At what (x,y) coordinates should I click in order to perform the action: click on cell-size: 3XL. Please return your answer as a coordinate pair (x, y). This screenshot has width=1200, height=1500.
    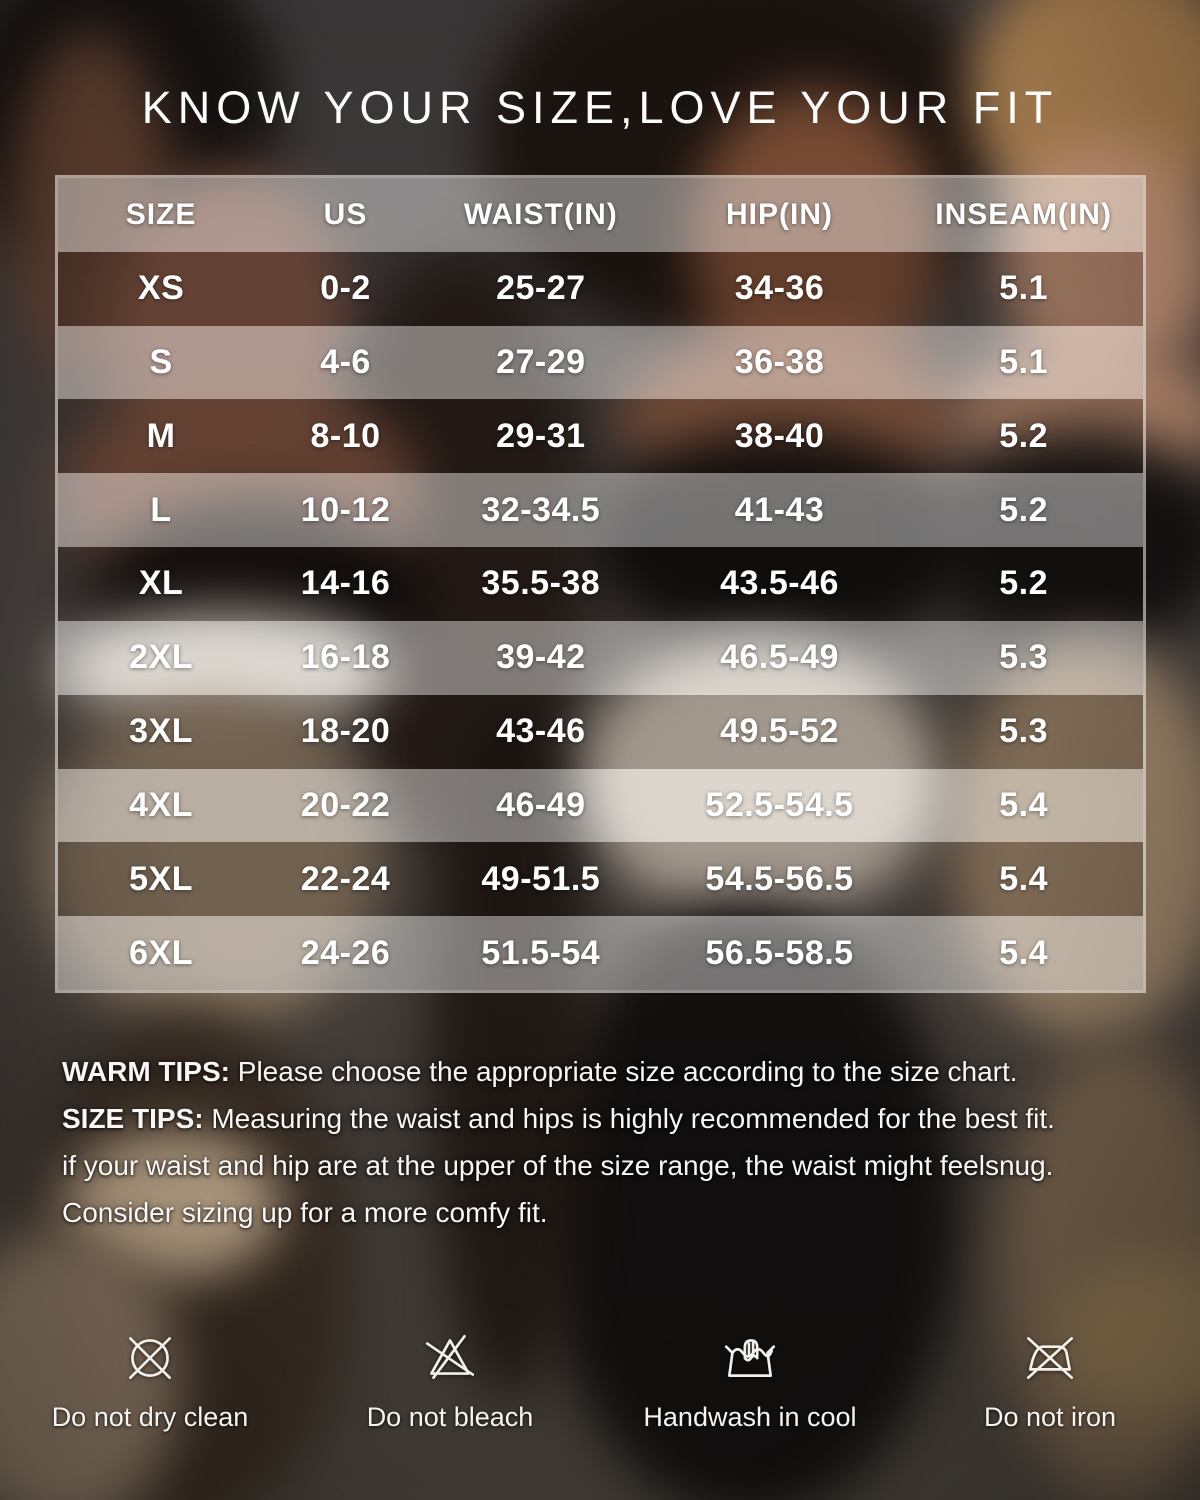
    Looking at the image, I should click on (161, 731).